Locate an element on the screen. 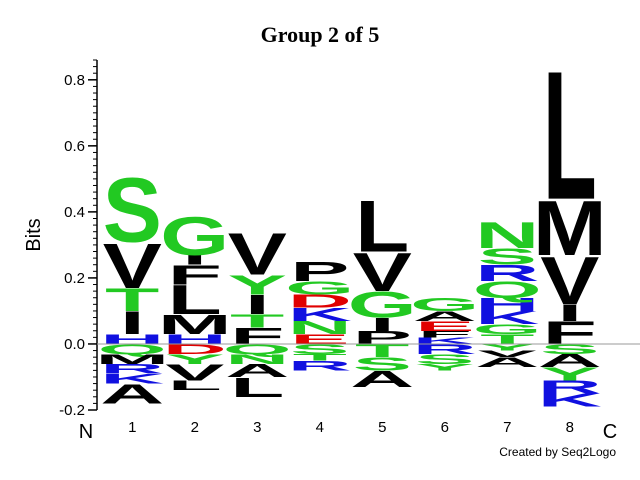 The image size is (640, 480). chart-title: Group 2 of 5 is located at coordinates (320, 34).